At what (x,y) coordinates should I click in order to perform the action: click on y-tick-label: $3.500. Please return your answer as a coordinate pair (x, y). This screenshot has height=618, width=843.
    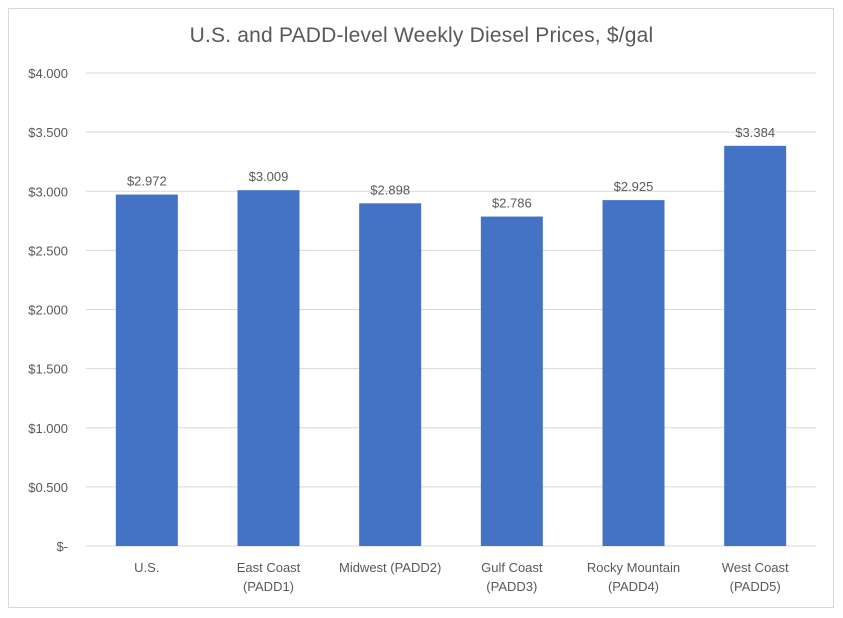
    Looking at the image, I should click on (48, 132).